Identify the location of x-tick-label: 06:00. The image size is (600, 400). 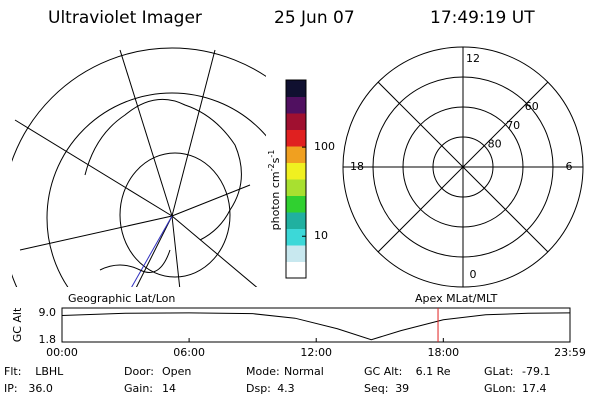
(189, 352).